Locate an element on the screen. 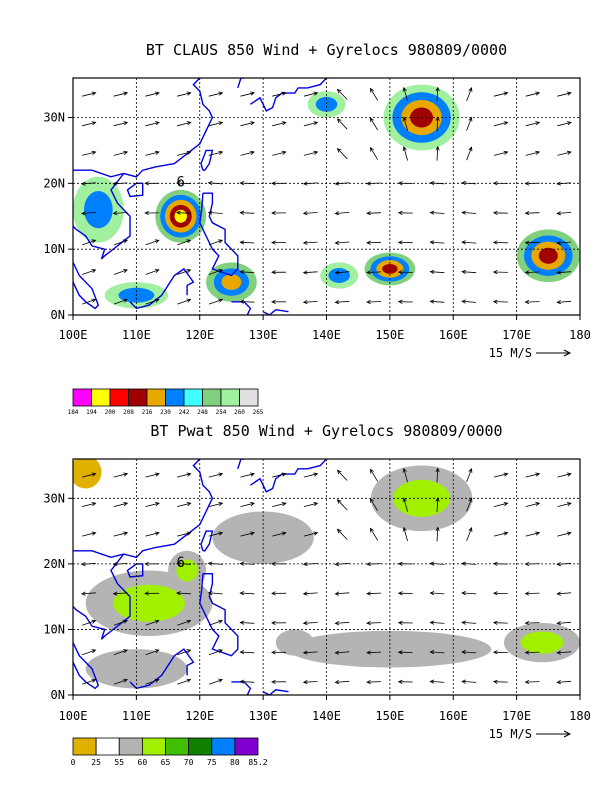  colorbar-label: 260 is located at coordinates (239, 412).